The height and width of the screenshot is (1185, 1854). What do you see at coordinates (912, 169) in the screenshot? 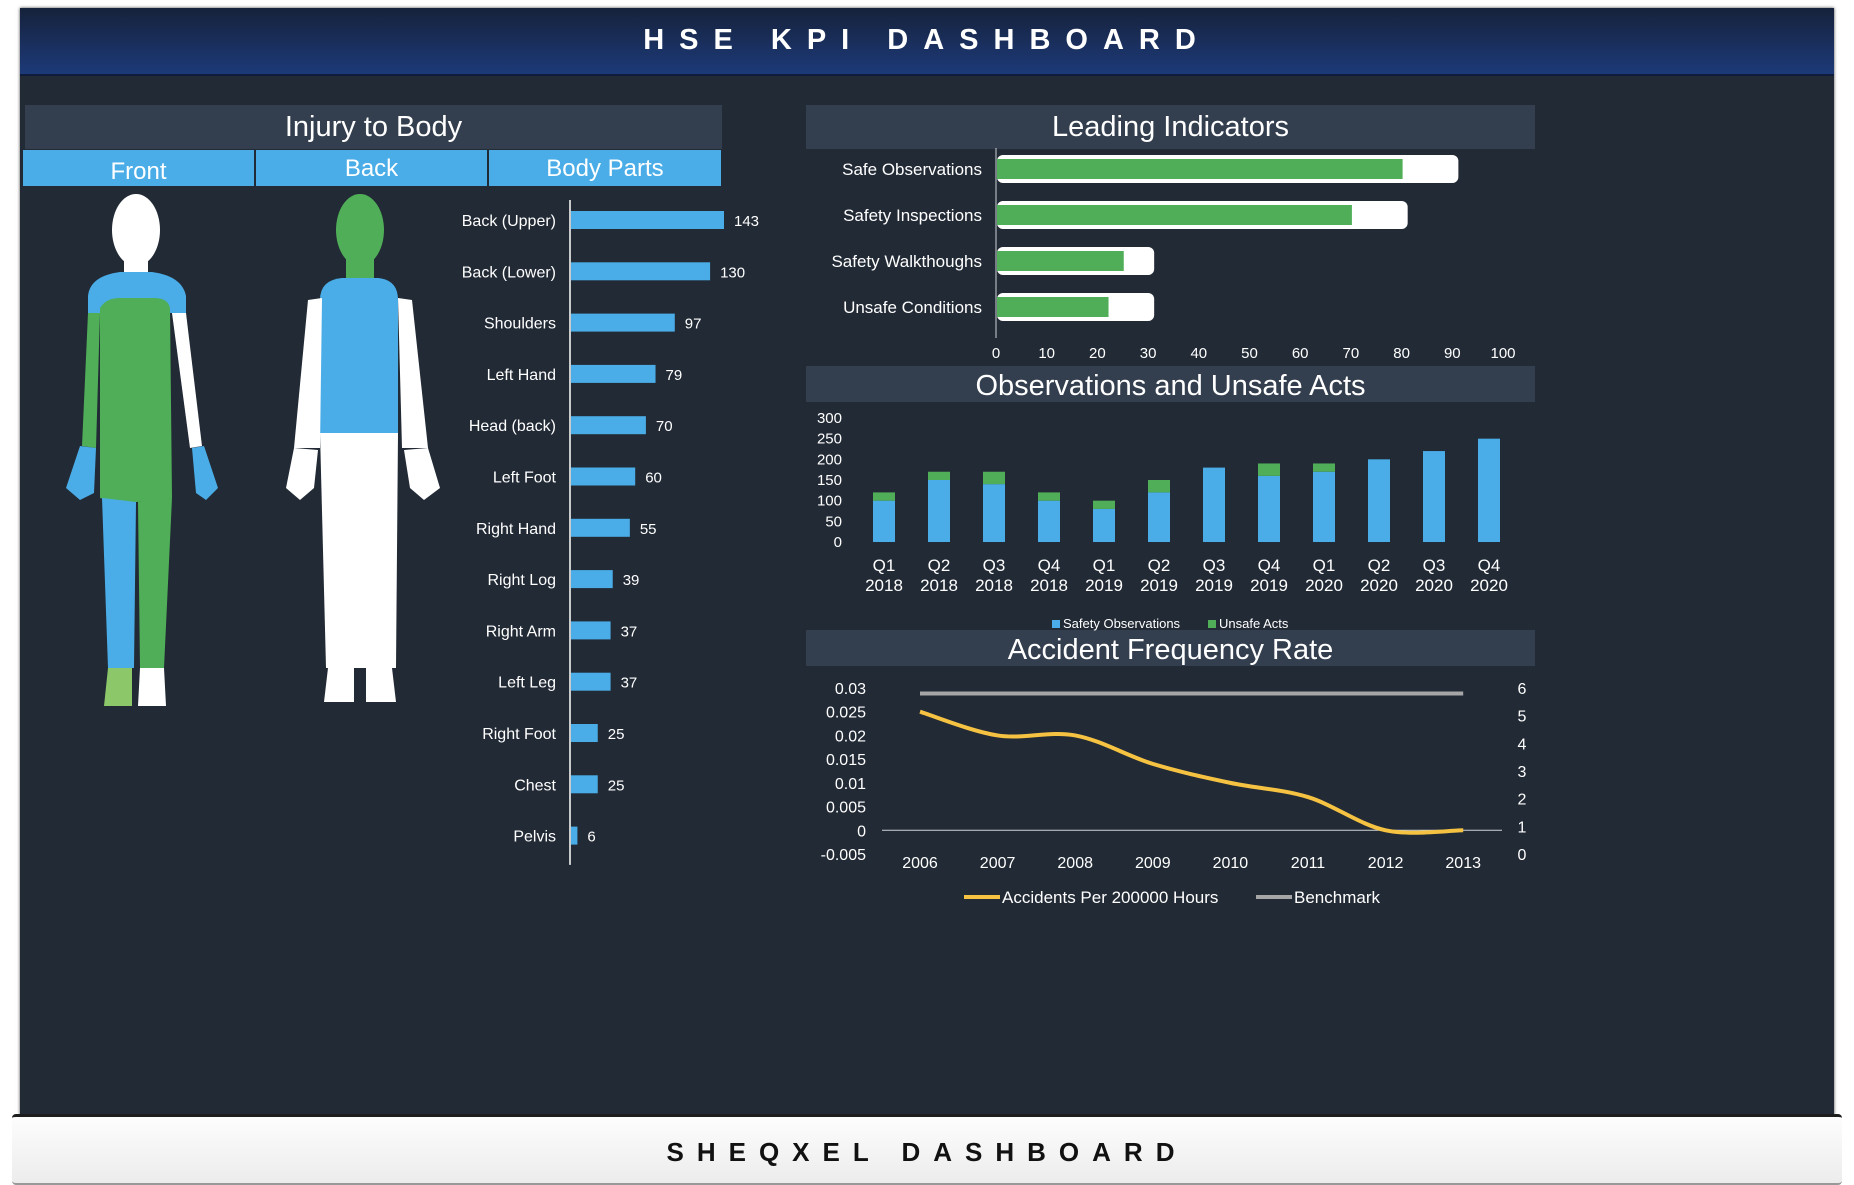
I see `leading-category-label: Safe Observations` at bounding box center [912, 169].